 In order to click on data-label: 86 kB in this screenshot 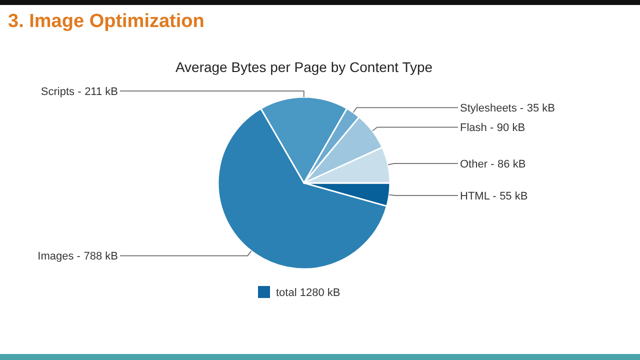, I will do `click(512, 164)`.